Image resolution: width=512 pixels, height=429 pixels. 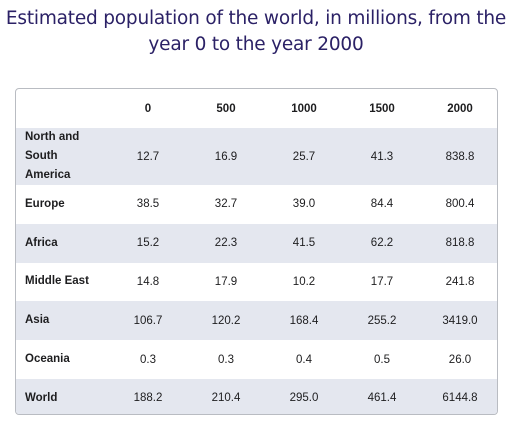 I want to click on table-cell: 10.2, so click(x=304, y=281).